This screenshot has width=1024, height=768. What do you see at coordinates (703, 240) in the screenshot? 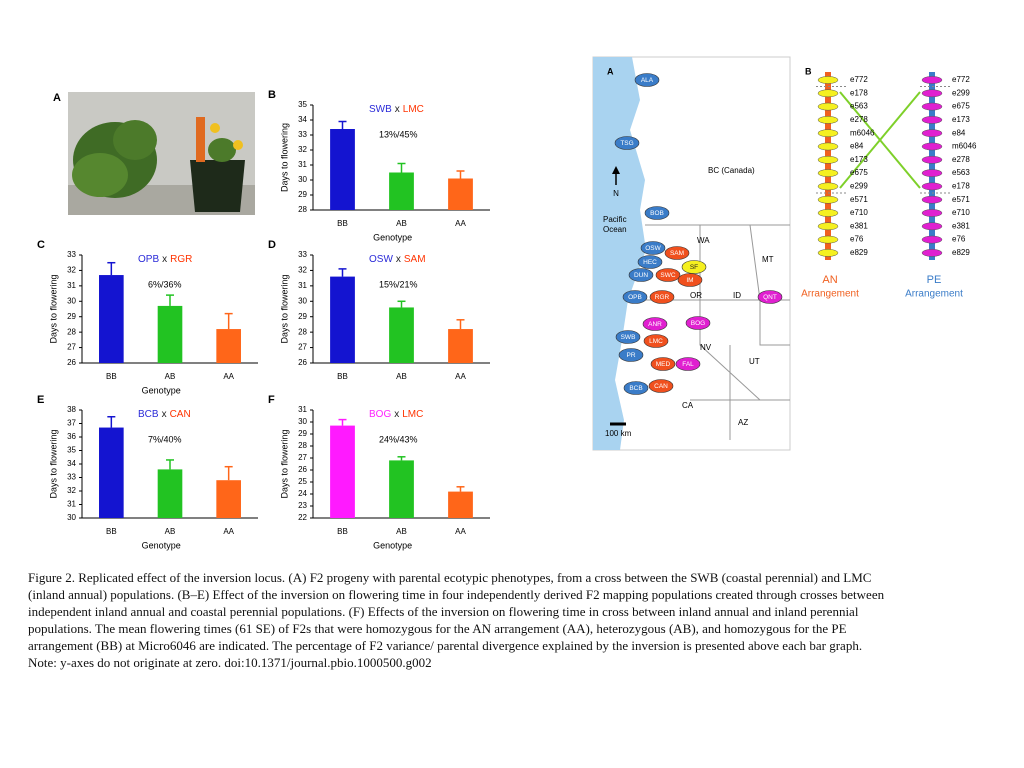
I see `region-label: WA` at bounding box center [703, 240].